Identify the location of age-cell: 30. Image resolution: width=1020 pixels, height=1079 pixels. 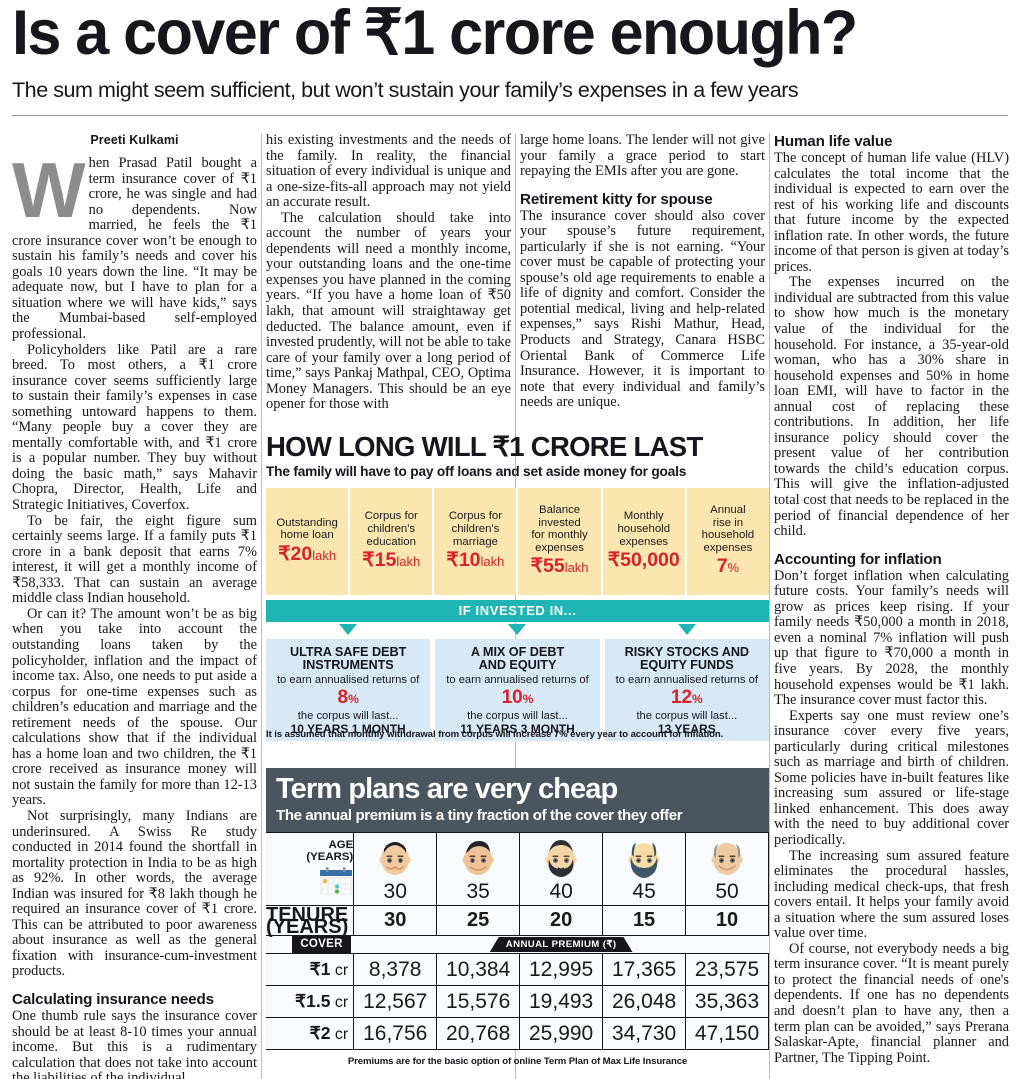
(395, 869).